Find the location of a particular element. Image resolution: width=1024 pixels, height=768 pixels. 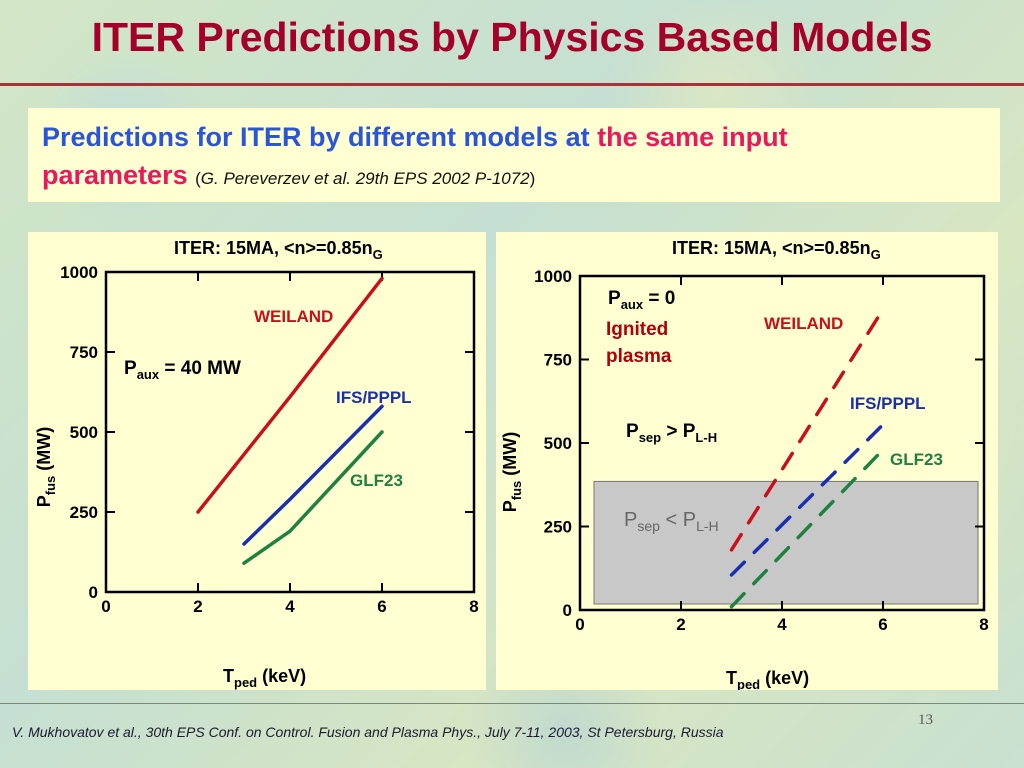

paux-annotation: Paux = 40 MW is located at coordinates (182, 370).